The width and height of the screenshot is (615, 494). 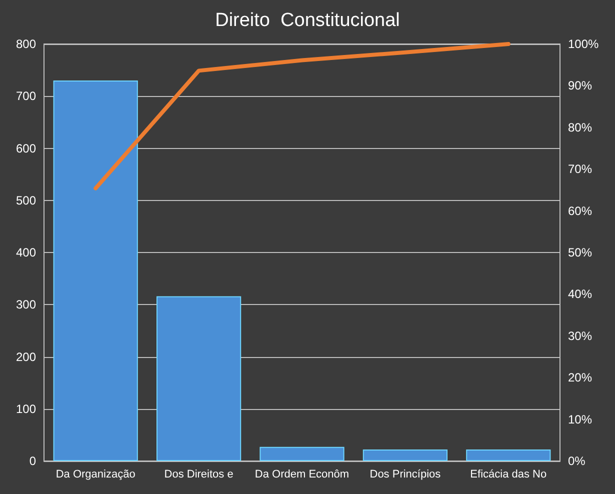 What do you see at coordinates (96, 474) in the screenshot?
I see `x-tick-label: Da Organização` at bounding box center [96, 474].